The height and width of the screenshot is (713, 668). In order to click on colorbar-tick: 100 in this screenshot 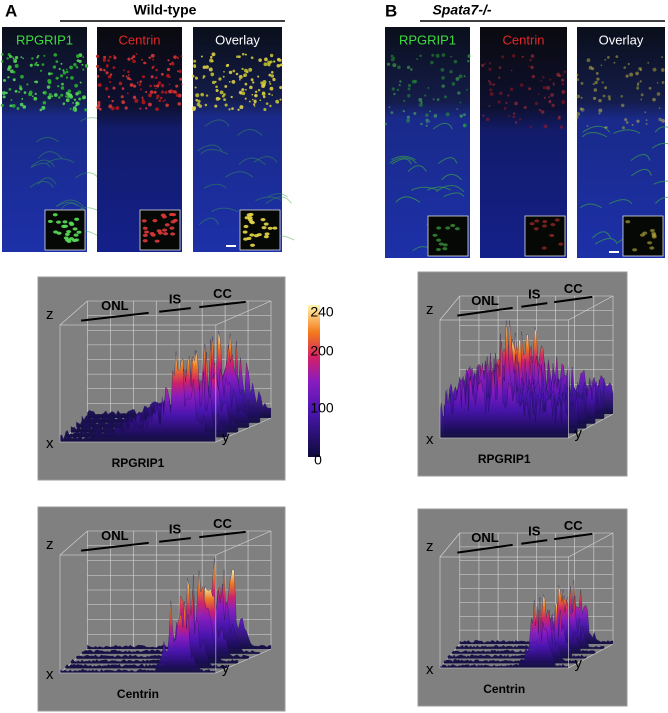, I will do `click(322, 408)`.